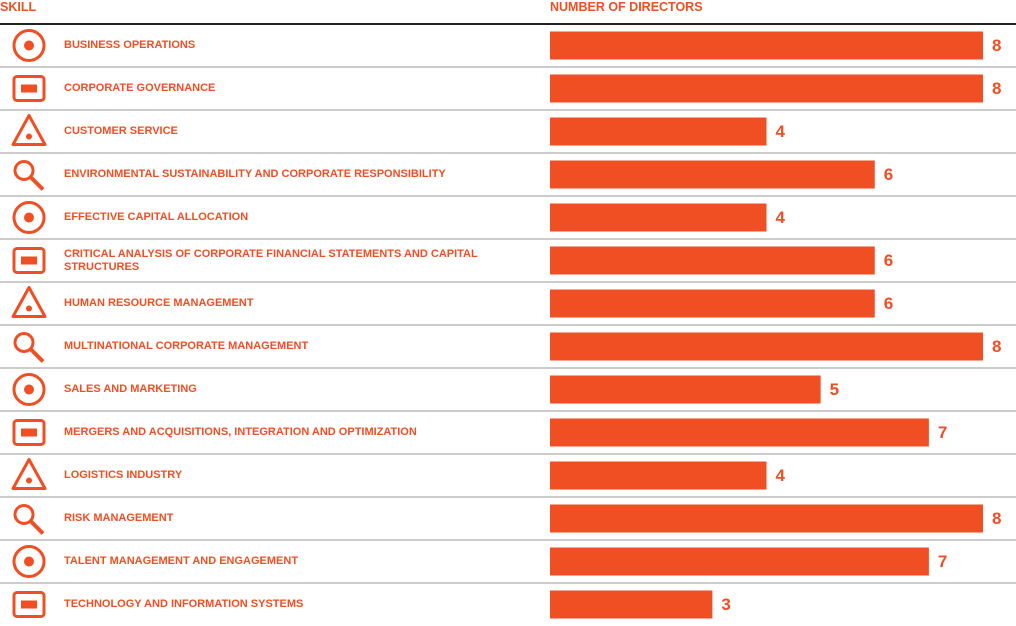  I want to click on category-label: MULTINATIONAL CORPORATE MANAGEMENT, so click(186, 346).